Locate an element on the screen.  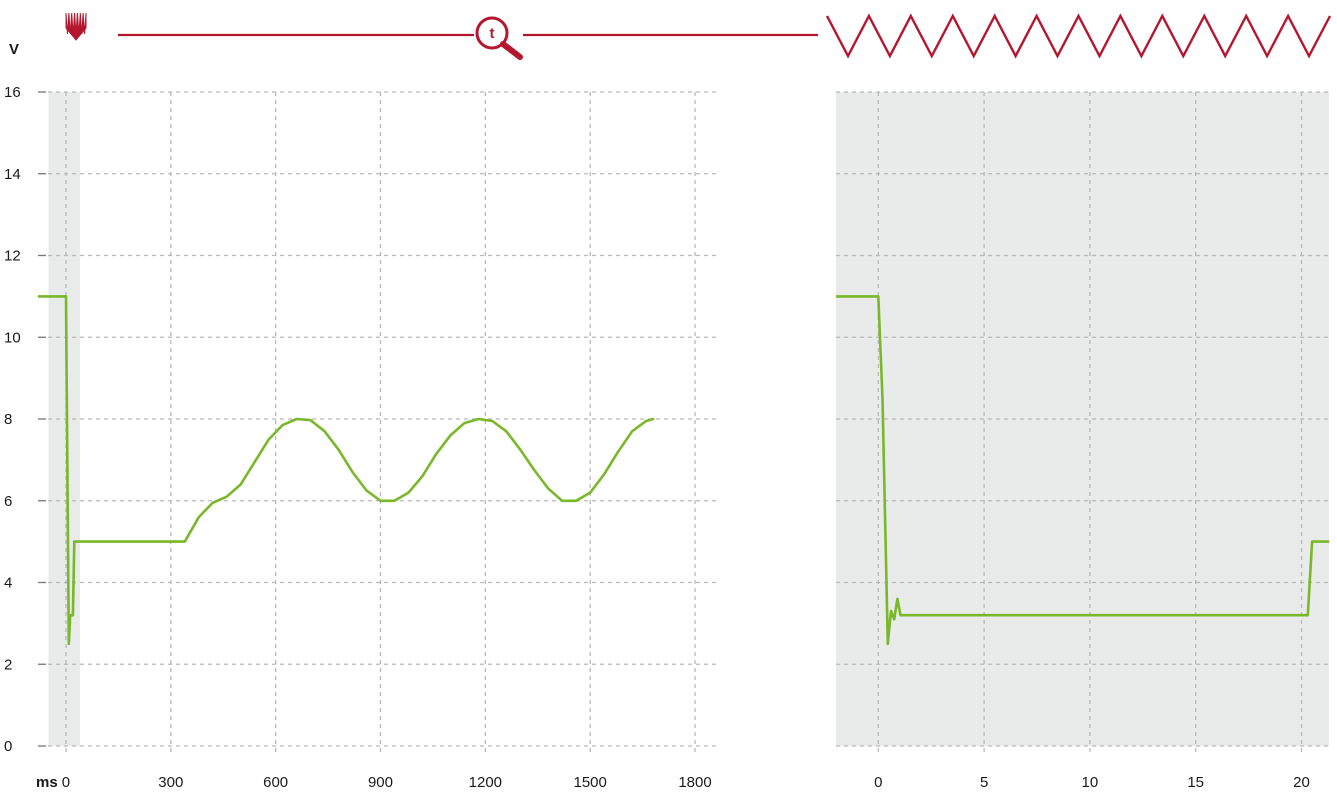
y-tick-label: 14 is located at coordinates (12, 174).